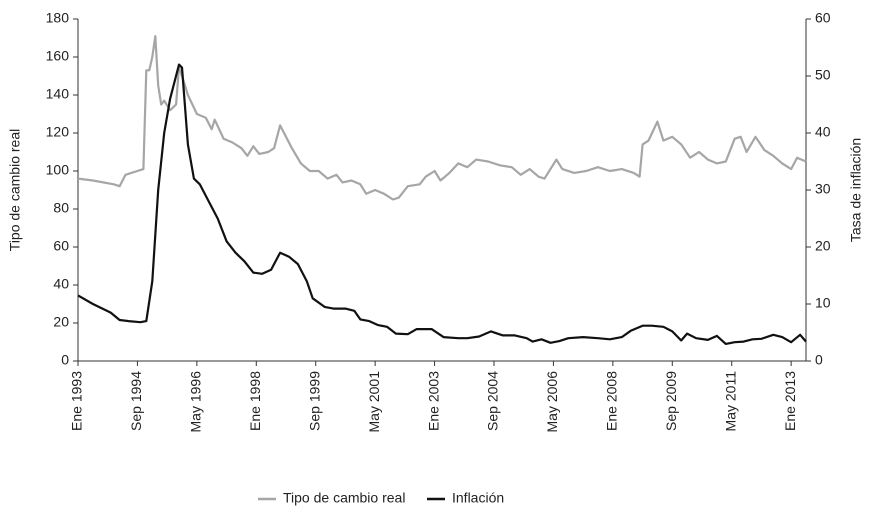 Image resolution: width=873 pixels, height=523 pixels. What do you see at coordinates (77, 401) in the screenshot?
I see `x-tick-label: Ene 1993` at bounding box center [77, 401].